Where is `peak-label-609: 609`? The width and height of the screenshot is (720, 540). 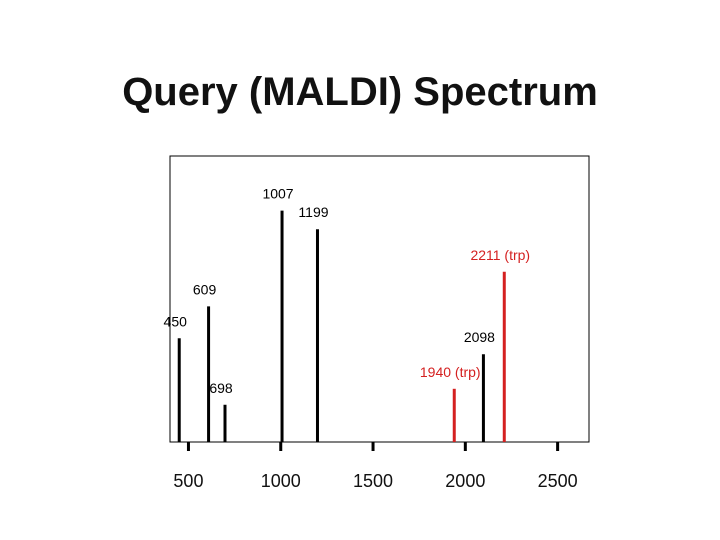
peak-label-609: 609 is located at coordinates (205, 289).